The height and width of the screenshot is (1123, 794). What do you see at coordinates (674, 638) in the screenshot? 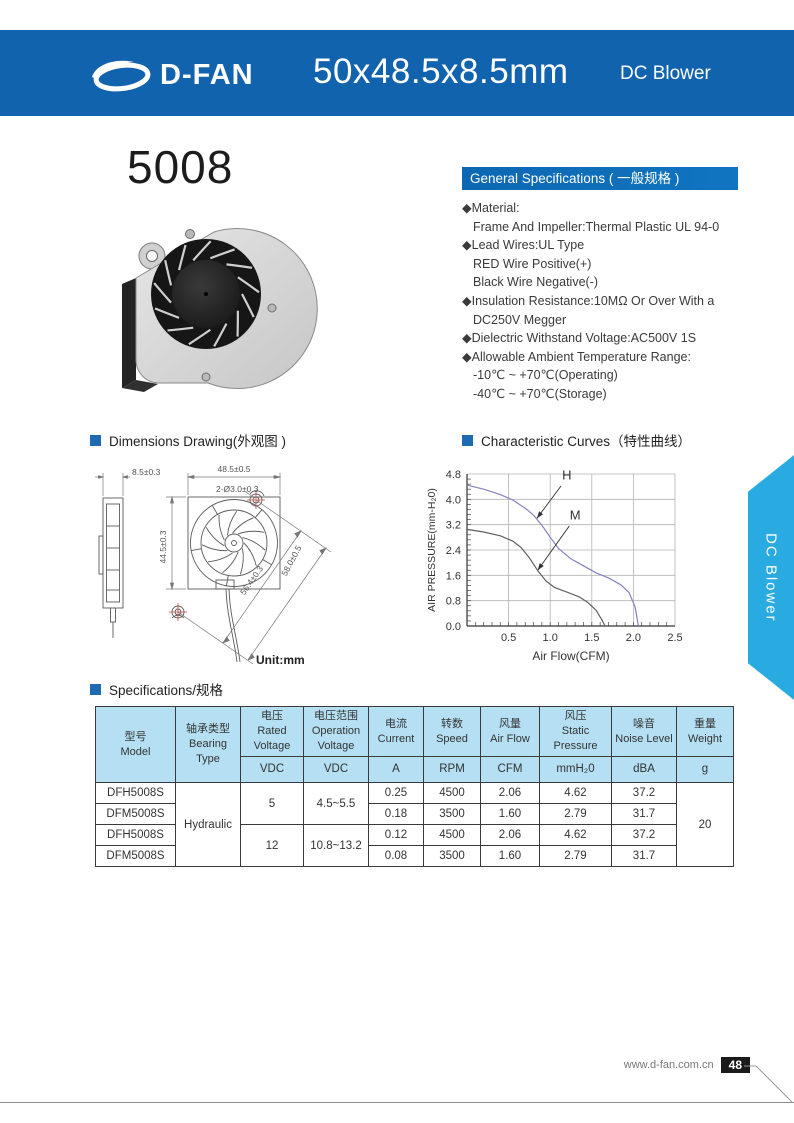
I see `svg-text: 2.5` at bounding box center [674, 638].